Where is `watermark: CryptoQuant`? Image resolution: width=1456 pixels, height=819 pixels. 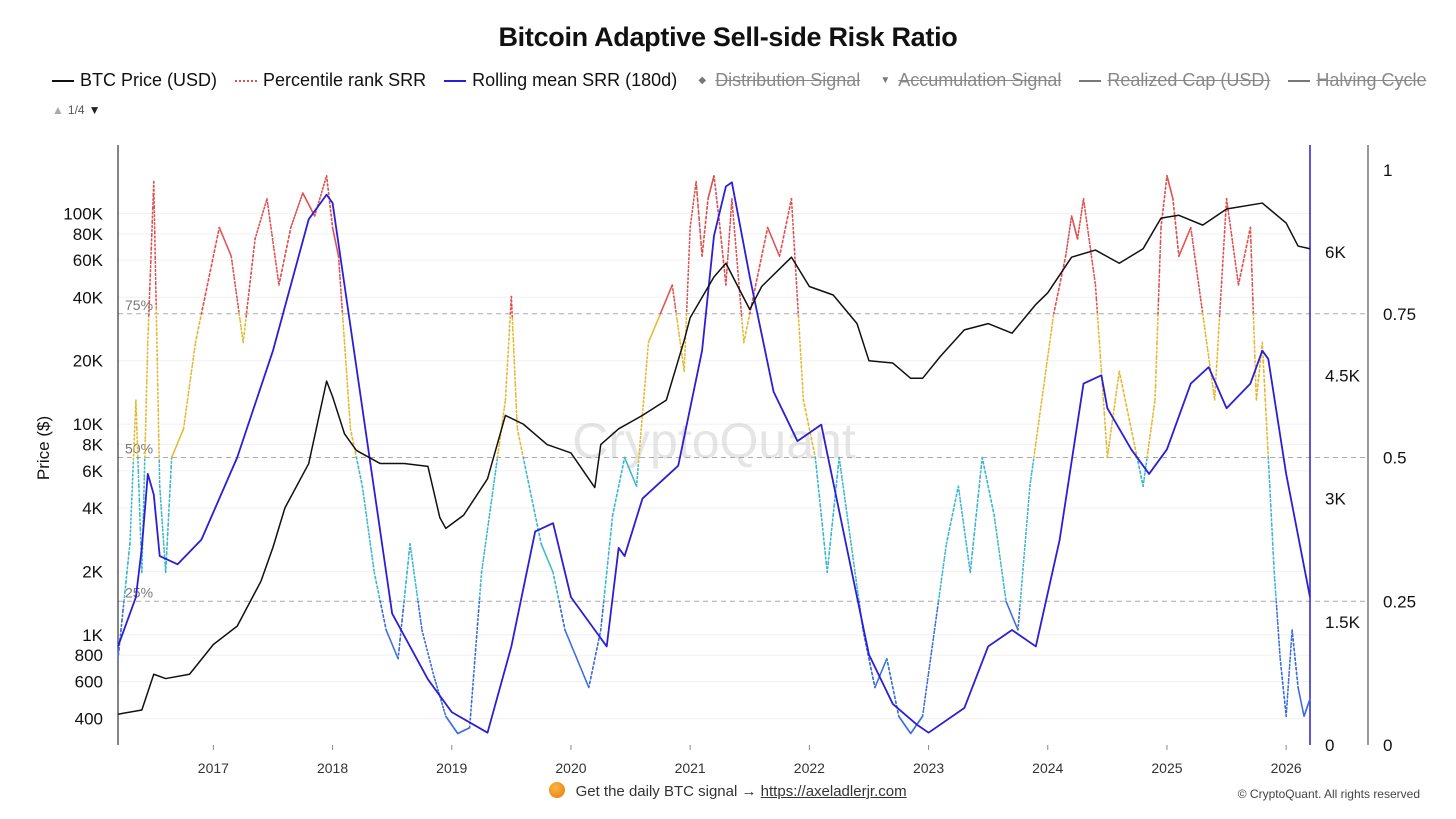 watermark: CryptoQuant is located at coordinates (714, 441).